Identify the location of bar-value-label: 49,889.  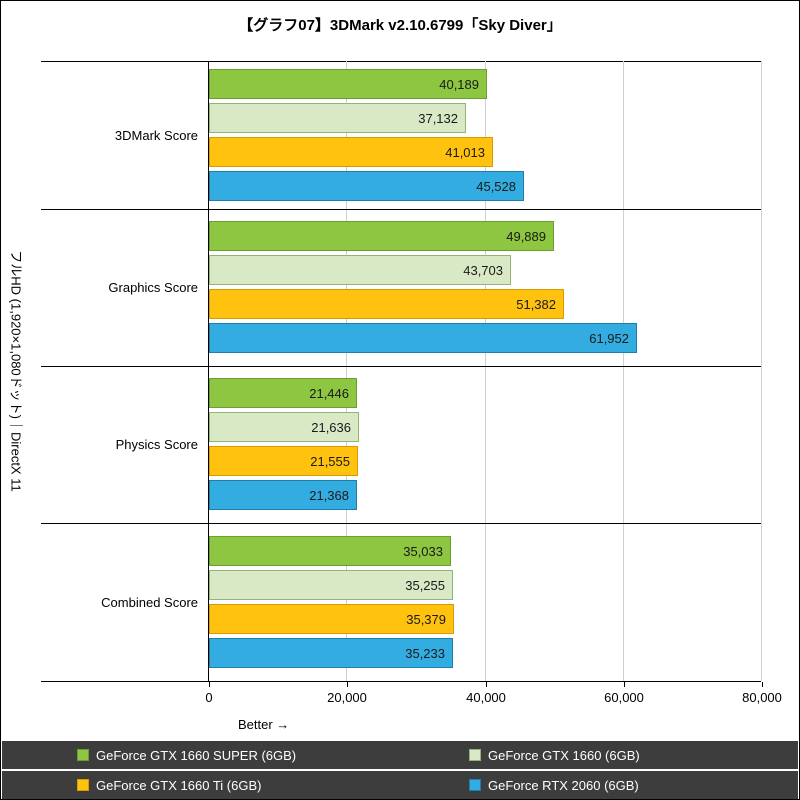
(526, 236).